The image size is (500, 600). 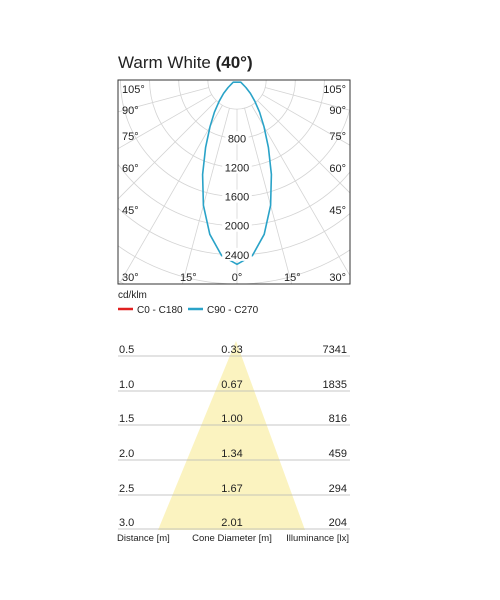 What do you see at coordinates (231, 523) in the screenshot?
I see `cone-diameter-value: 2.01` at bounding box center [231, 523].